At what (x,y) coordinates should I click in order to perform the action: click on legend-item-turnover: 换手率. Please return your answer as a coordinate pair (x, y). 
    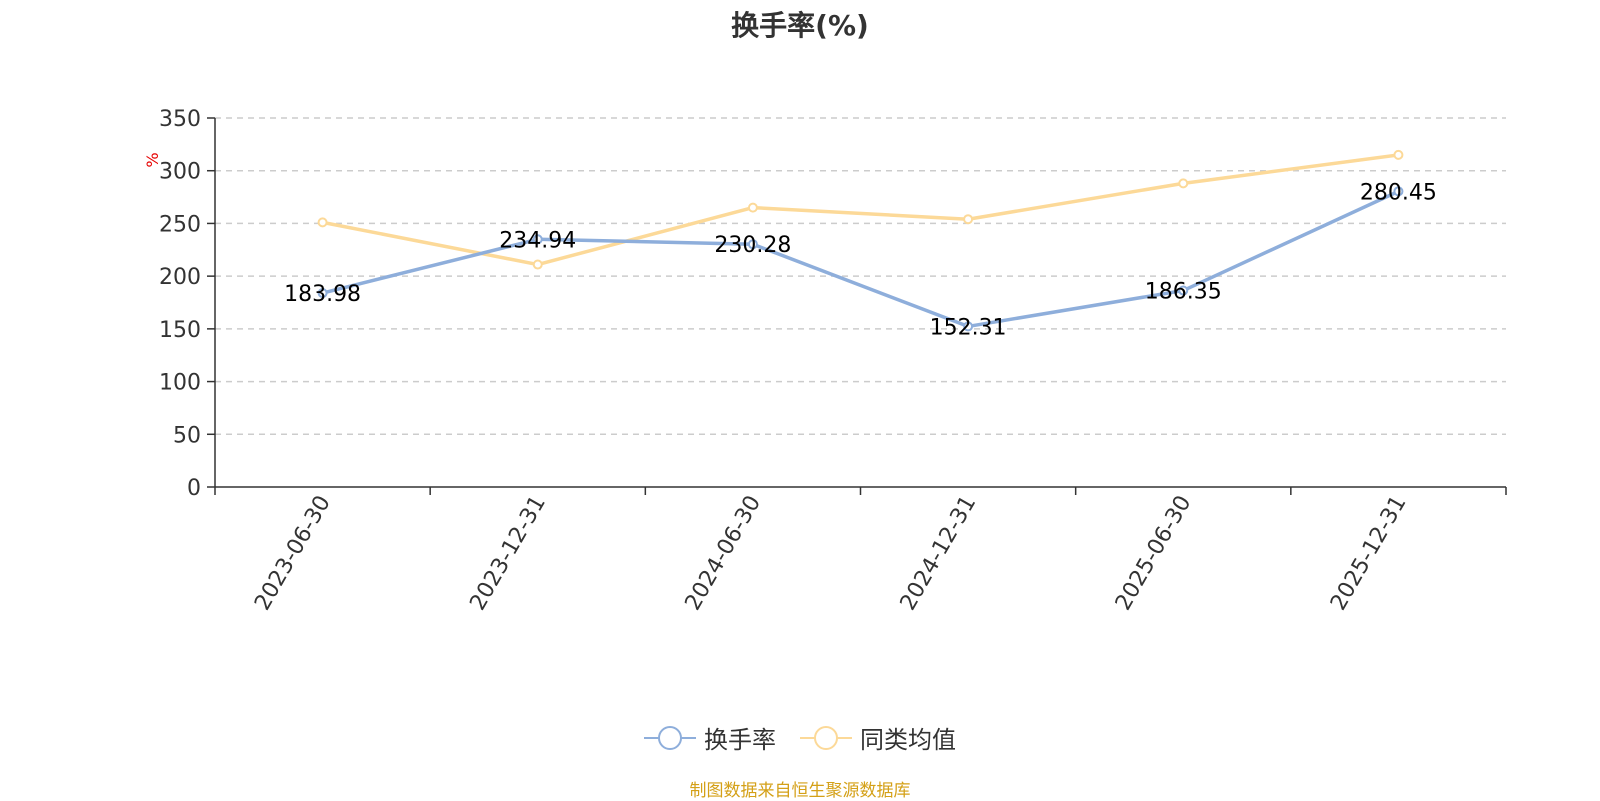
    Looking at the image, I should click on (710, 737).